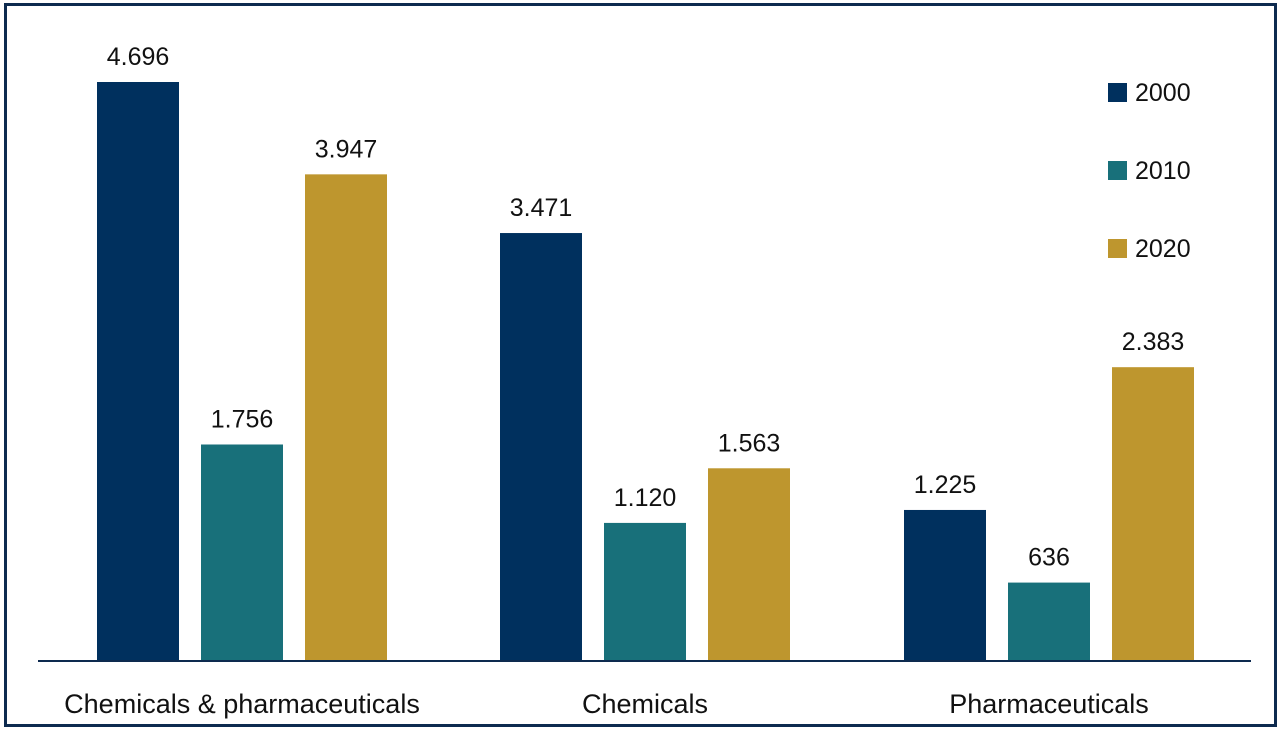 The width and height of the screenshot is (1286, 733). I want to click on bar-value-label: 1.120, so click(645, 498).